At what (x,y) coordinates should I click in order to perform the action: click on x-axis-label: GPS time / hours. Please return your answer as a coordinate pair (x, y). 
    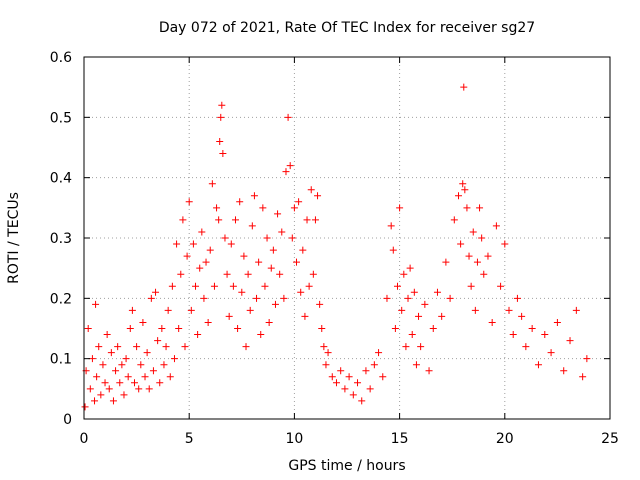
    Looking at the image, I should click on (346, 466).